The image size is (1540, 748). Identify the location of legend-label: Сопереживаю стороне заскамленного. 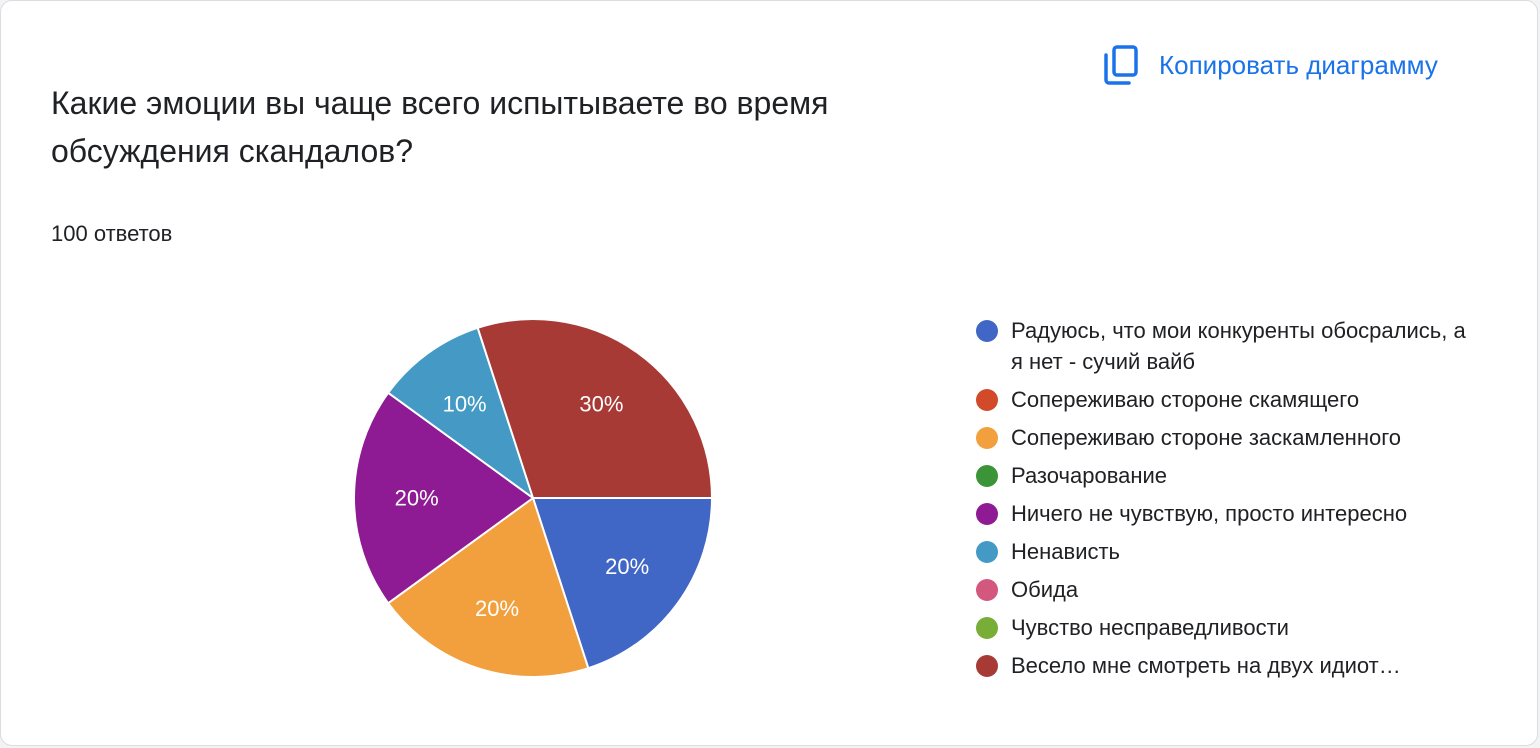
(1206, 437).